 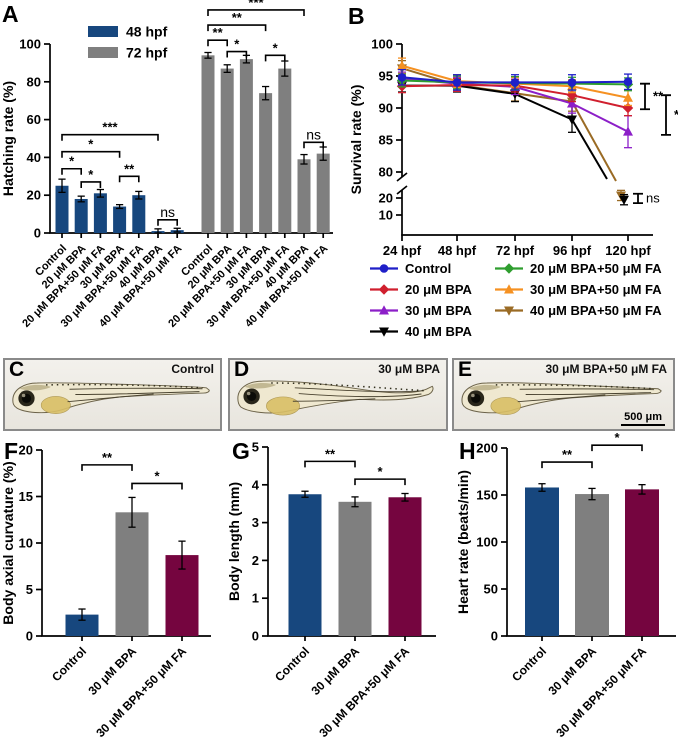 What do you see at coordinates (439, 331) in the screenshot?
I see `svg-text: 40 μM BPA` at bounding box center [439, 331].